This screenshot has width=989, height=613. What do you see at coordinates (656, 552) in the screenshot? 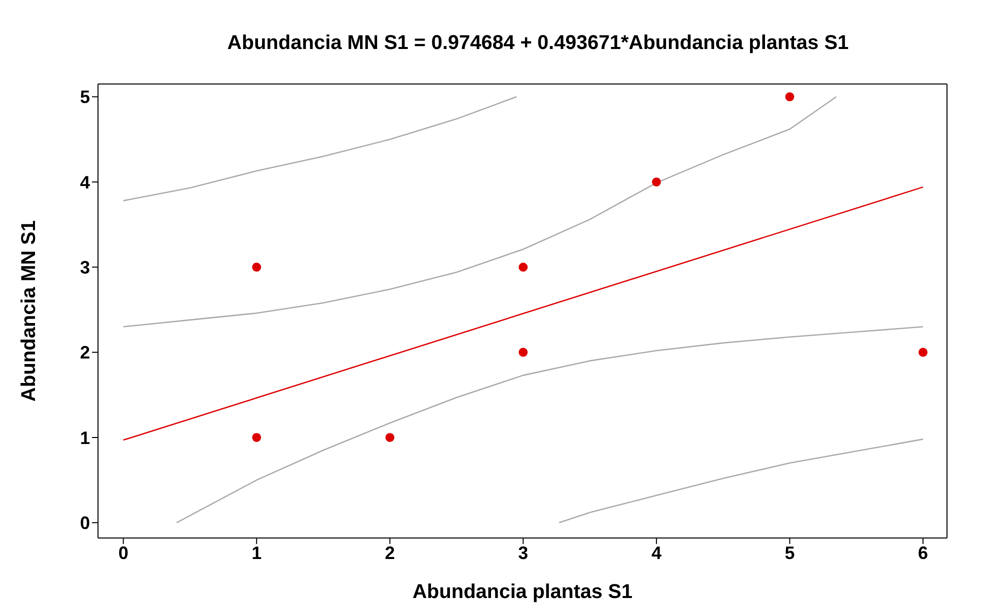
I see `x-tick-label: 4` at bounding box center [656, 552].